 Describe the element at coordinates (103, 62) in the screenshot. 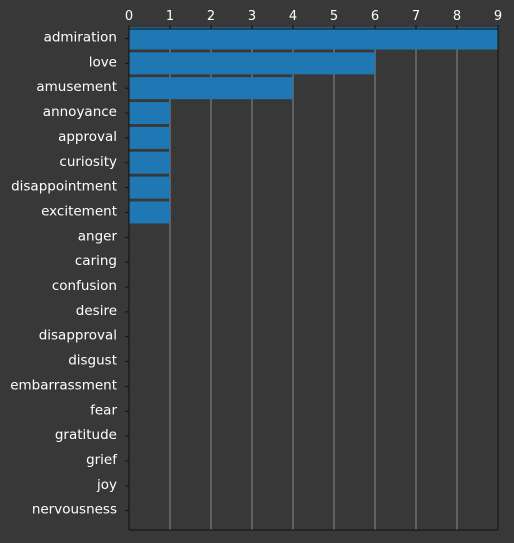

I see `category-label-love: love` at that location.